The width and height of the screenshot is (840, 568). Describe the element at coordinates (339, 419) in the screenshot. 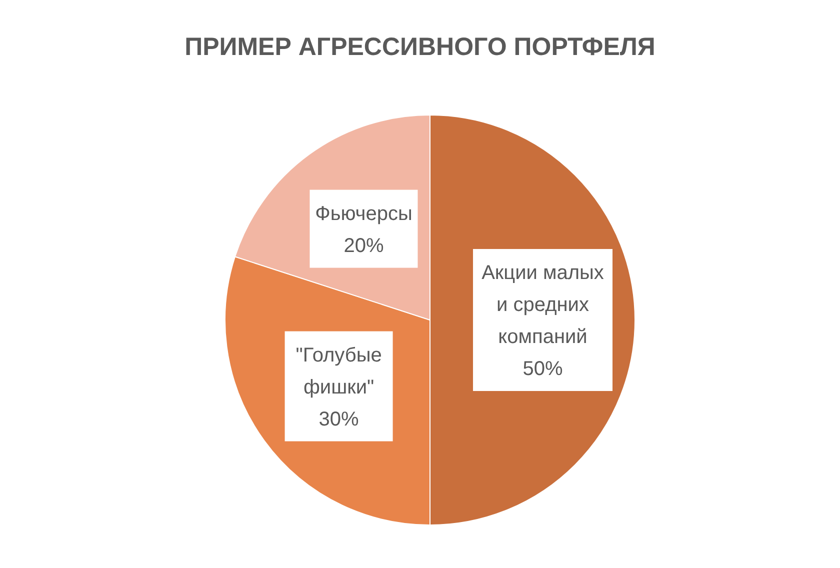

I see `data-label: 30%` at that location.